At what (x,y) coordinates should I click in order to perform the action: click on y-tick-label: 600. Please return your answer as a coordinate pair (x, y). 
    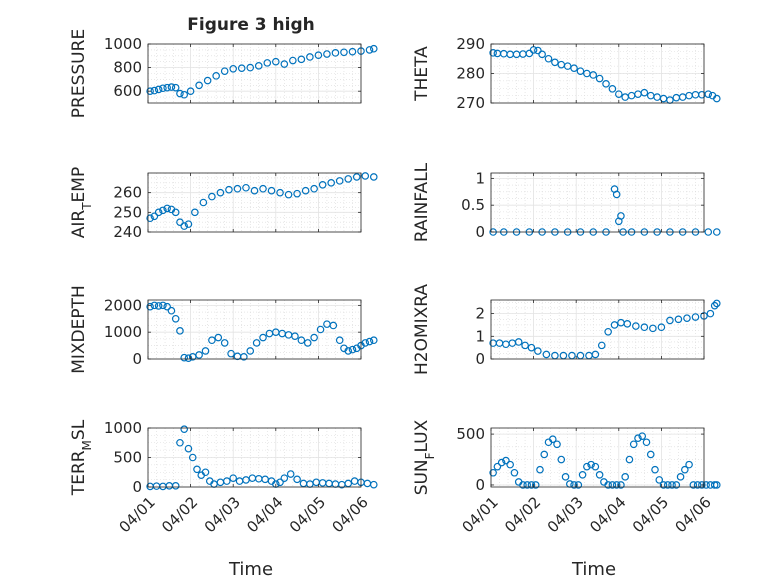
    Looking at the image, I should click on (127, 91).